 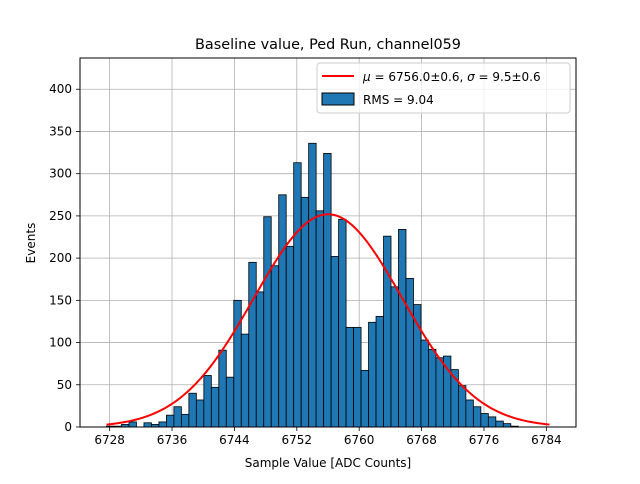 What do you see at coordinates (297, 440) in the screenshot?
I see `x-tick-label: 6752` at bounding box center [297, 440].